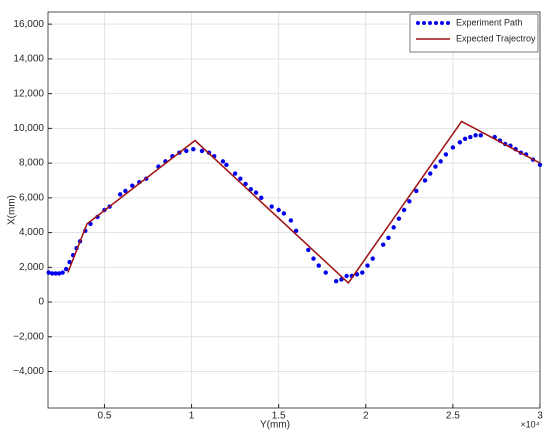 The image size is (550, 433). Describe the element at coordinates (279, 416) in the screenshot. I see `x-tick-label: 1.5` at that location.